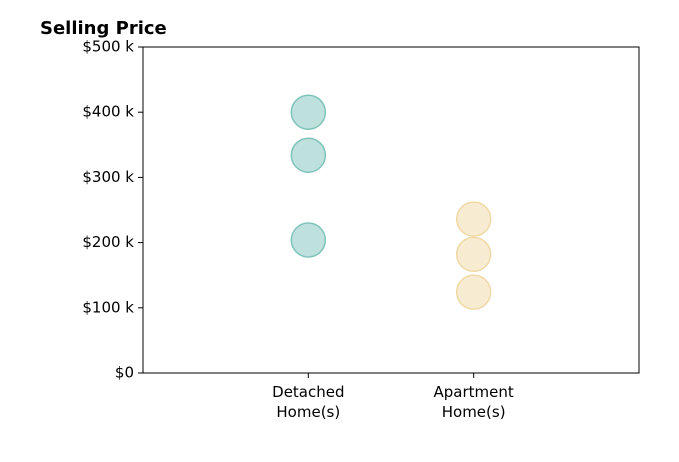 The height and width of the screenshot is (462, 679). Describe the element at coordinates (108, 177) in the screenshot. I see `y-tick-label: $300 k` at that location.